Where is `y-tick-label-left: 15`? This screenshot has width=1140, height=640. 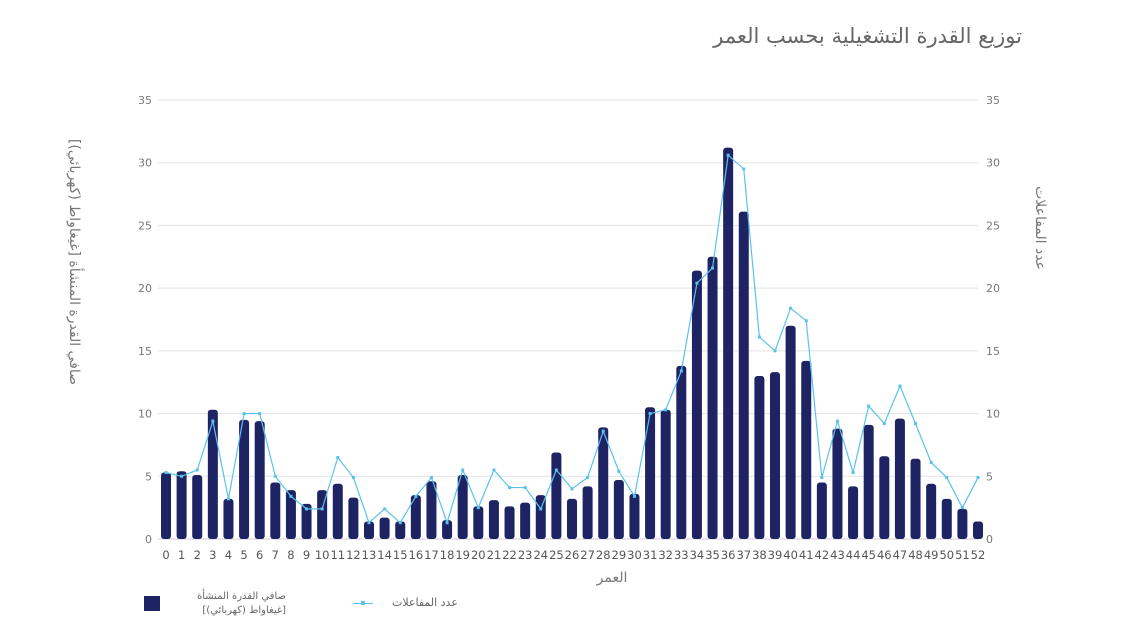
y-tick-label-left: 15 is located at coordinates (145, 351).